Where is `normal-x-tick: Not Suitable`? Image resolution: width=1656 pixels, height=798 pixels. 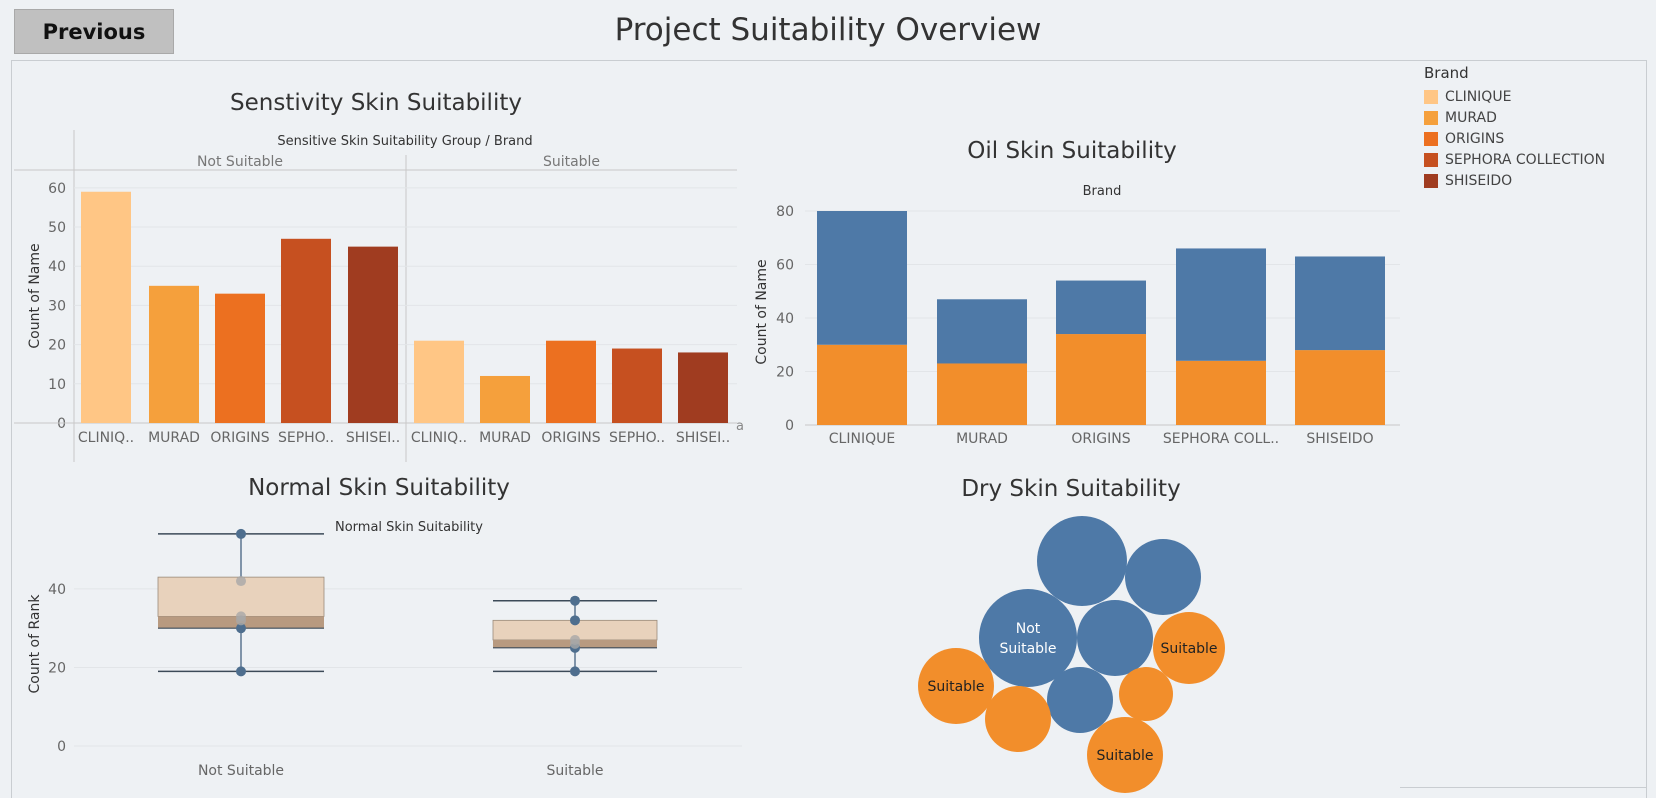 normal-x-tick: Not Suitable is located at coordinates (241, 771).